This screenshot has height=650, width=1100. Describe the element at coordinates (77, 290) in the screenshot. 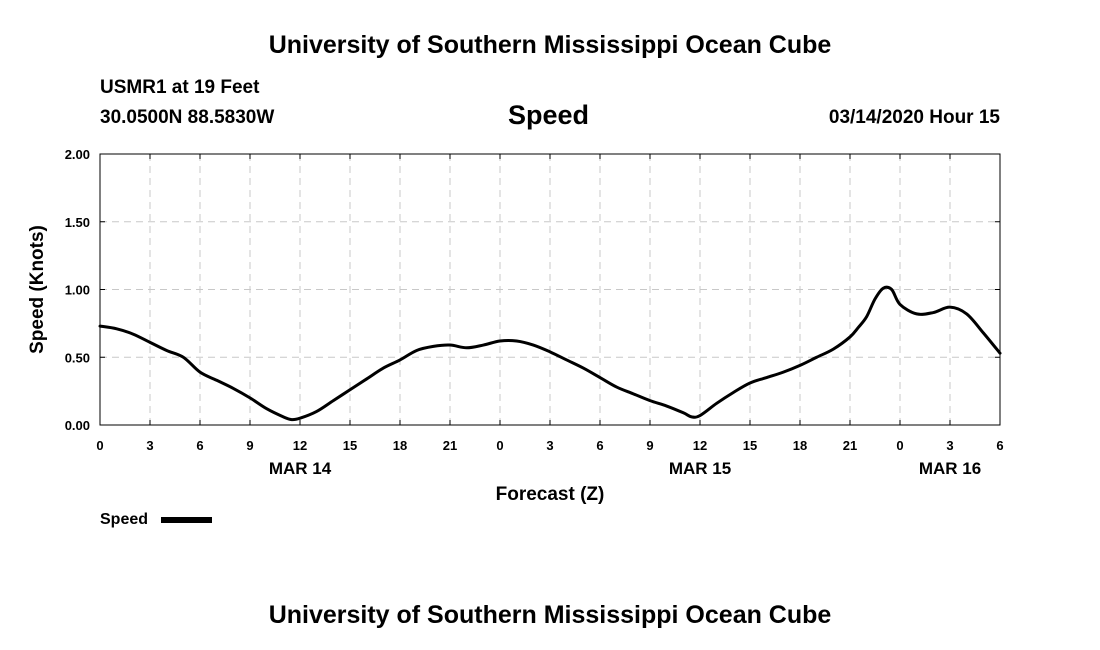

I see `y-tick-label: 1.00` at that location.